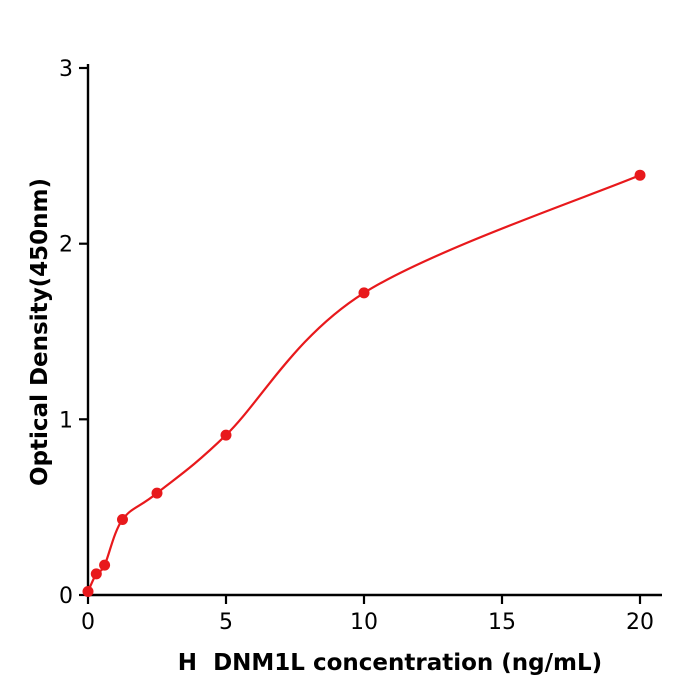 The width and height of the screenshot is (700, 700). What do you see at coordinates (88, 622) in the screenshot?
I see `x-tick-label: 0` at bounding box center [88, 622].